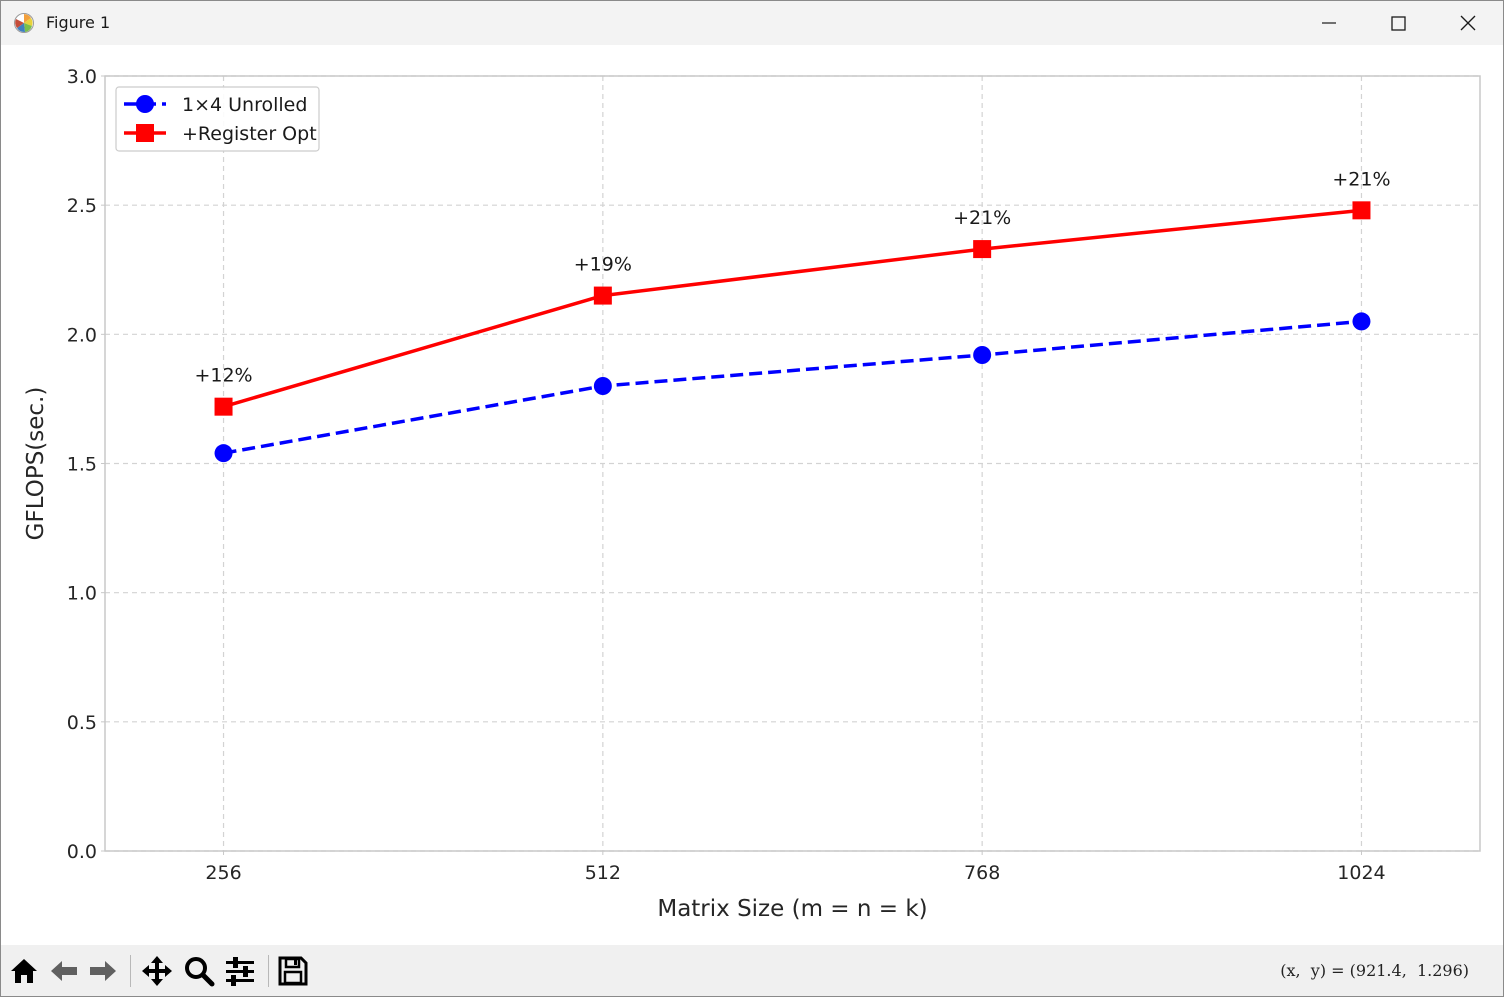  Describe the element at coordinates (82, 77) in the screenshot. I see `y-tick-label: 3.0` at that location.